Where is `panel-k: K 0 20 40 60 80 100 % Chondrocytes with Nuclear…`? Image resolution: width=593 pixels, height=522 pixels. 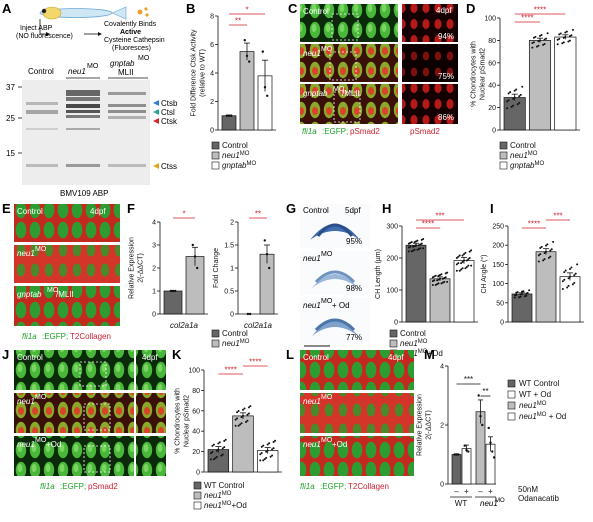
panel-k: K 0 20 40 60 80 100 % Chondrocytes with Nuclear… is located at coordinates (227, 428).